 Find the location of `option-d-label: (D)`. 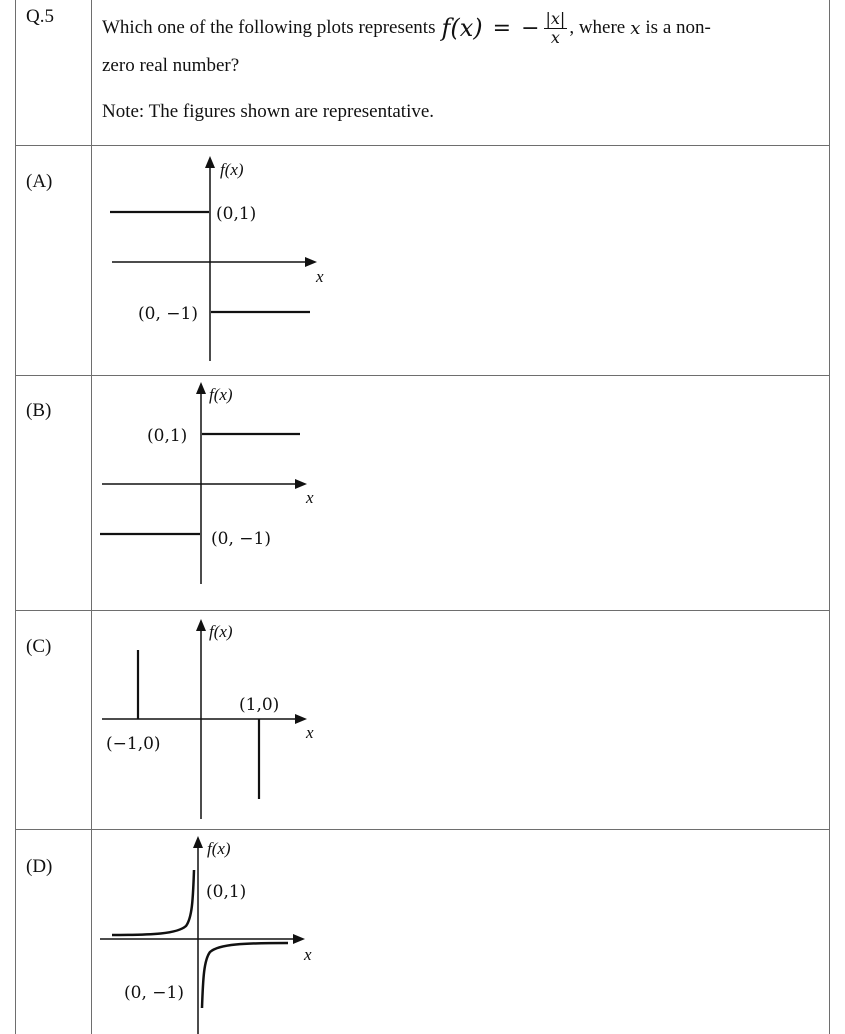

option-d-label: (D) is located at coordinates (39, 866).